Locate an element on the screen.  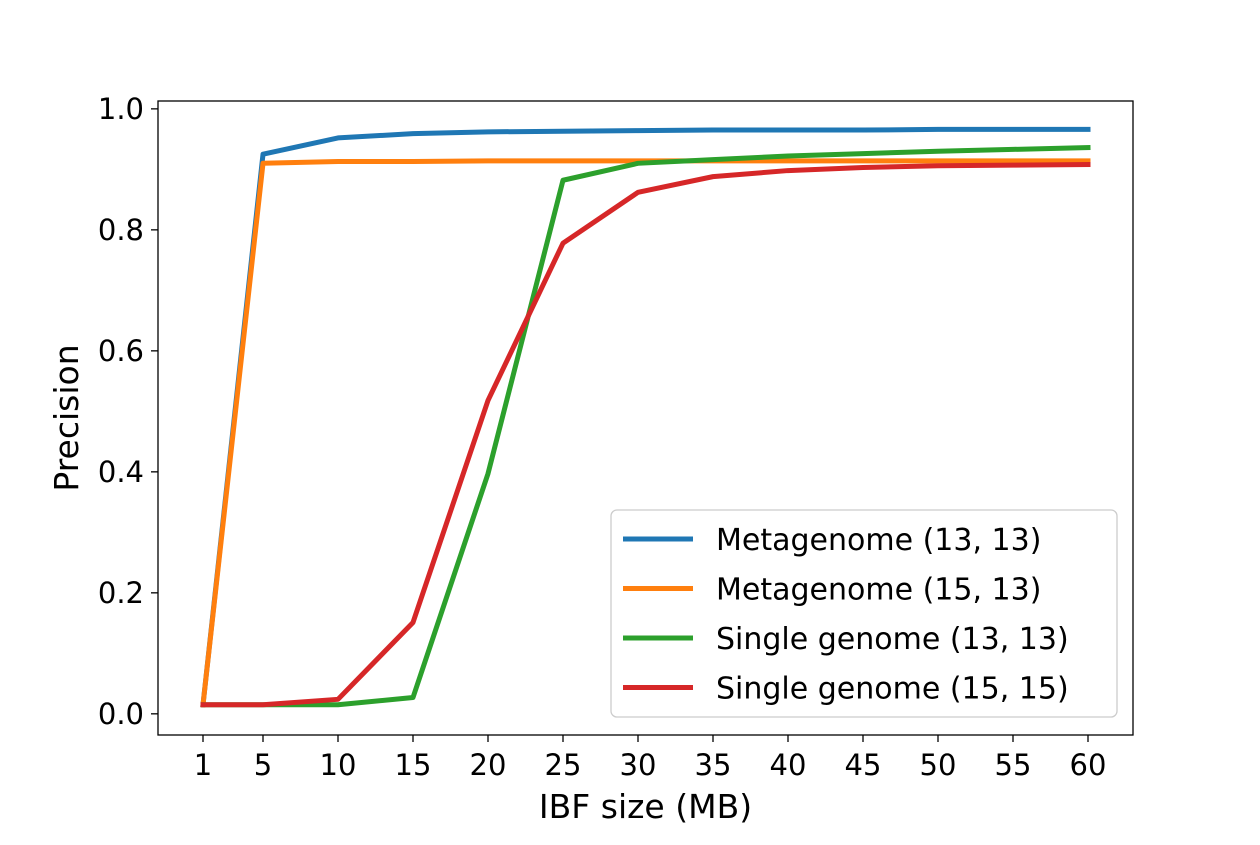
legend-label: Metagenome (13, 13) is located at coordinates (878, 540).